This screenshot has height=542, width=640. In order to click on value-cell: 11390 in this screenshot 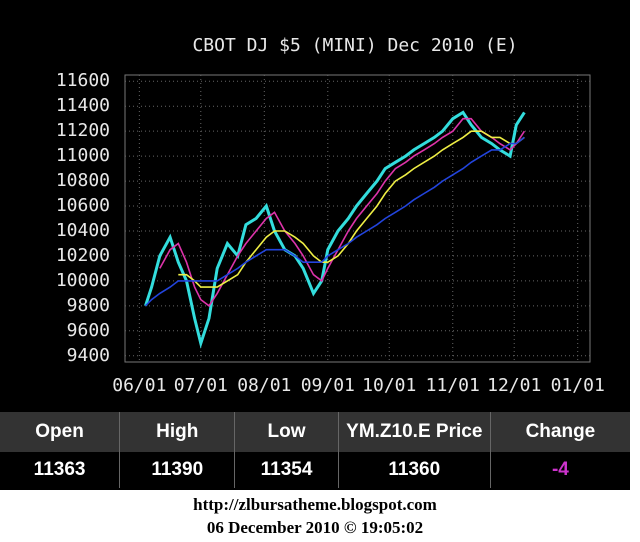, I will do `click(177, 470)`.